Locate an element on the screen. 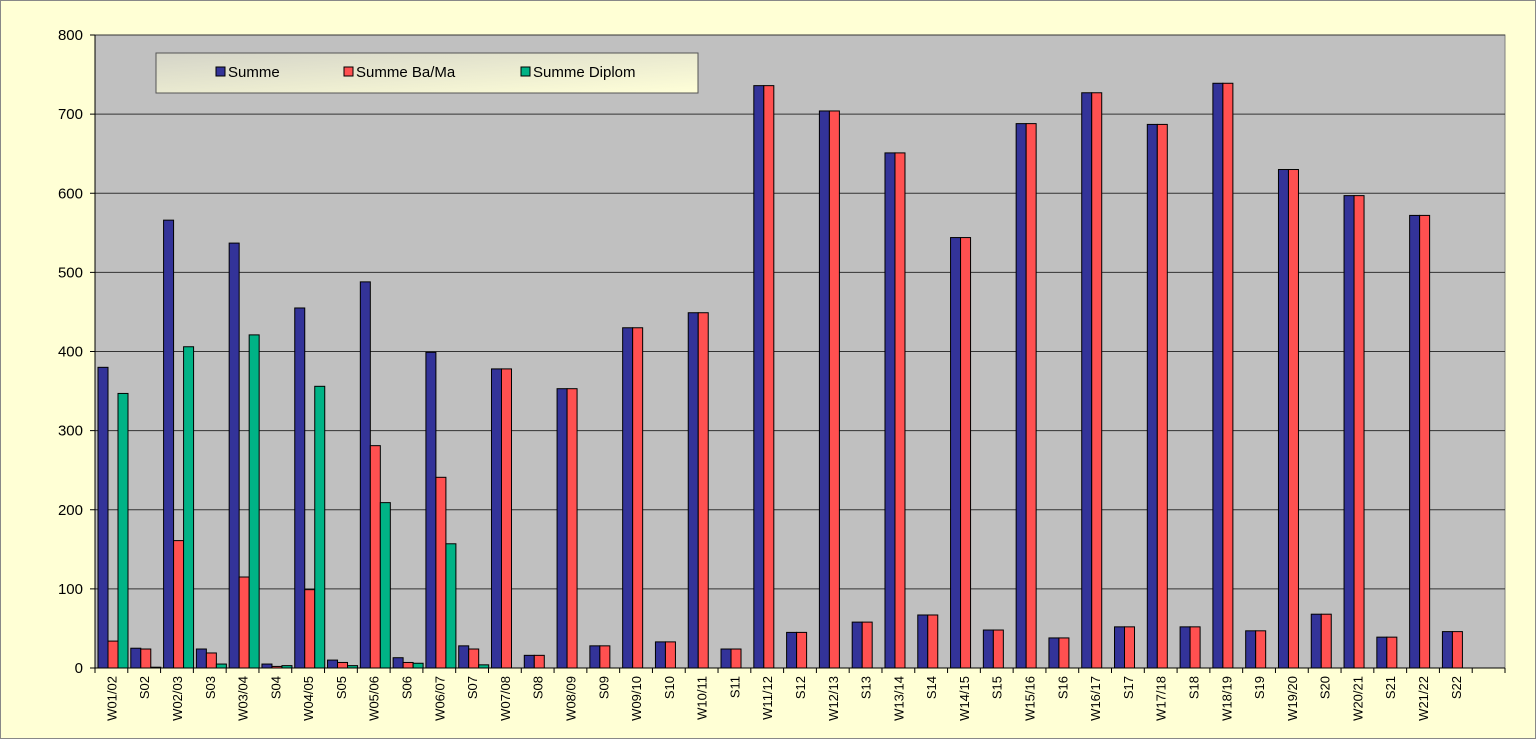 The height and width of the screenshot is (739, 1536). x-tick-label: W01/02 is located at coordinates (111, 698).